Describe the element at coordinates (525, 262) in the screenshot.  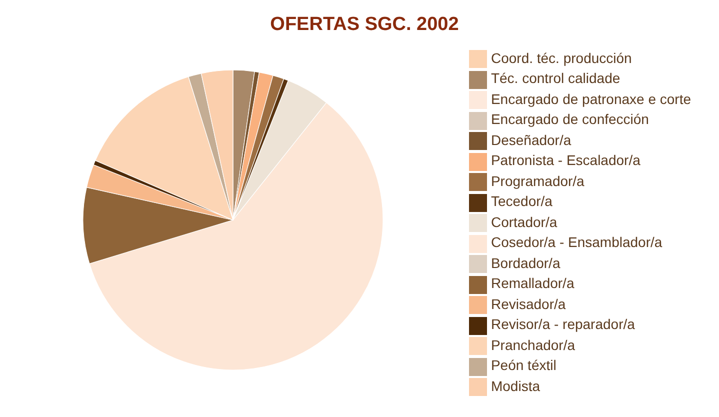
I see `legend-label: Bordador/a` at that location.